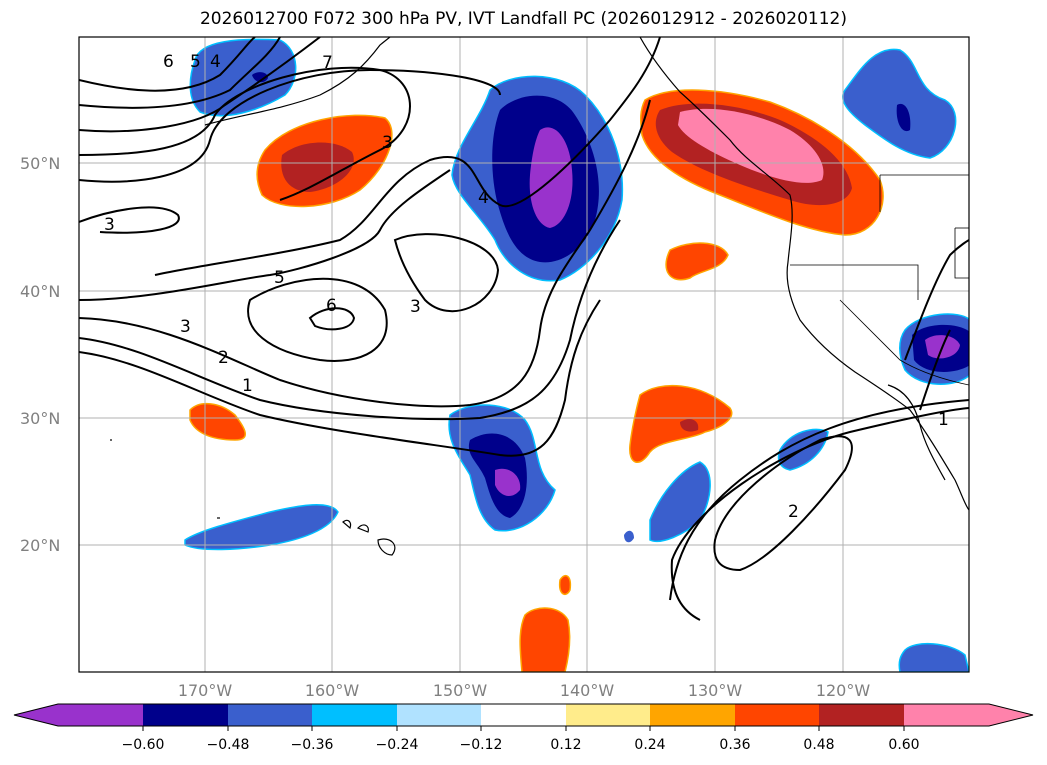 The width and height of the screenshot is (1047, 765). I want to click on negative-anomaly-ne, so click(899, 103).